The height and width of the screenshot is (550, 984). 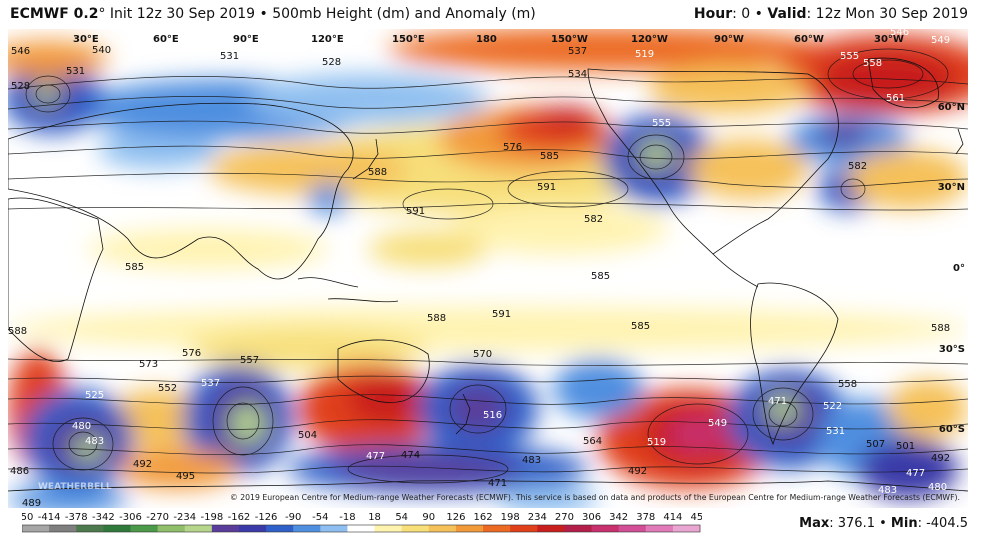 I want to click on watermark-logo: WEATHERBELL, so click(x=75, y=487).